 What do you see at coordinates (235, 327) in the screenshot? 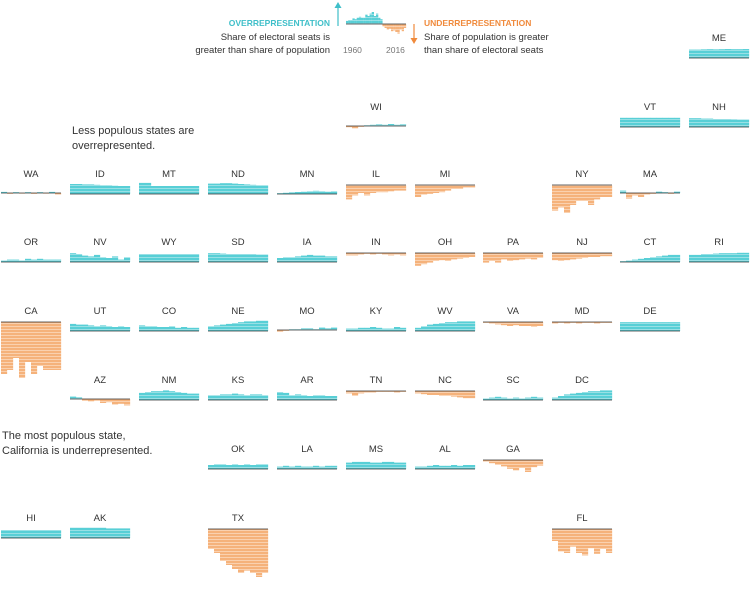
I see `state-ne-bar` at bounding box center [235, 327].